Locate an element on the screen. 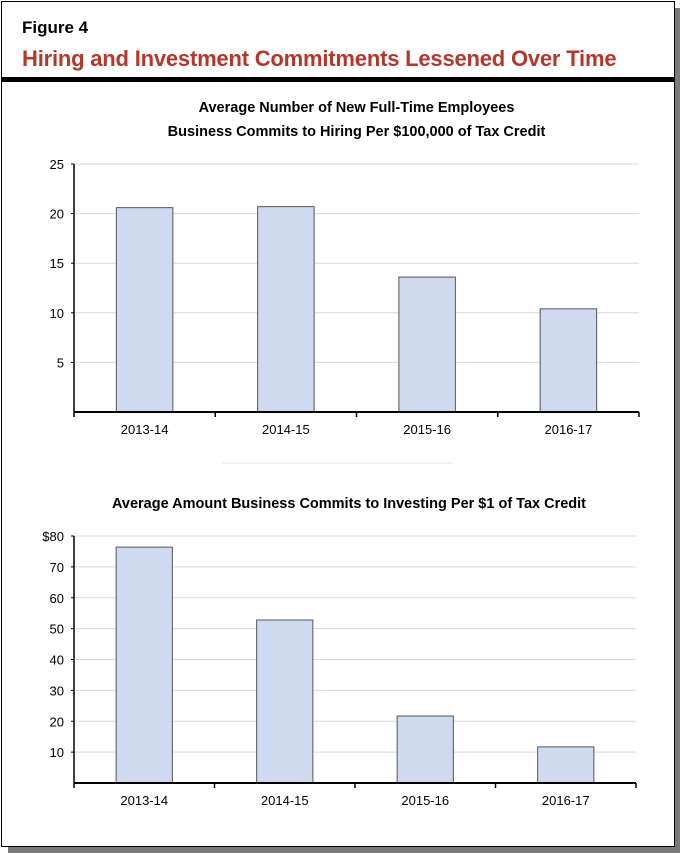 The height and width of the screenshot is (855, 682). y-tick-label: 15 is located at coordinates (57, 263).